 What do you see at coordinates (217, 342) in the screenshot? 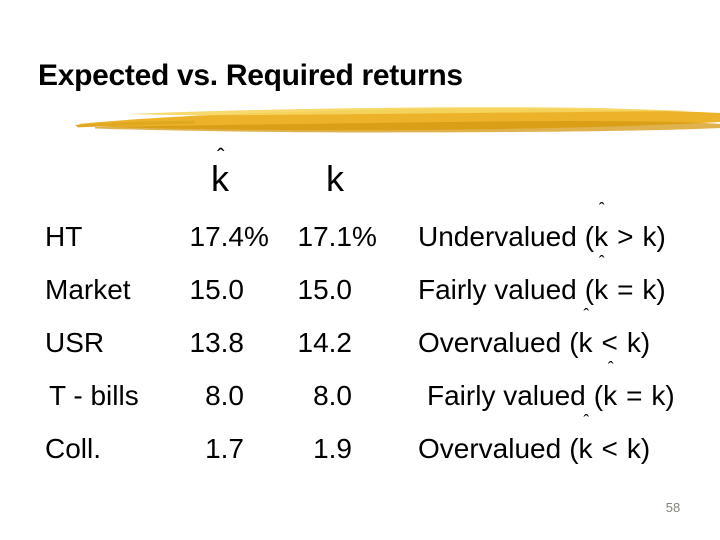
I see `expected-return-cell: 13.8` at bounding box center [217, 342].